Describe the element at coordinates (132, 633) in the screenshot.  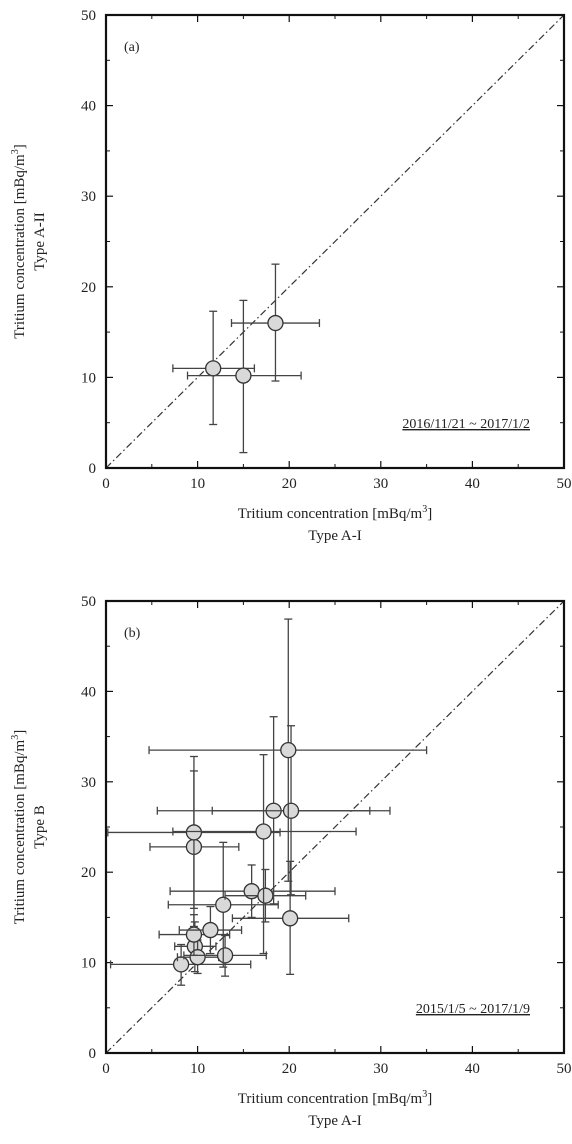
I see `panel-label: (b)` at that location.